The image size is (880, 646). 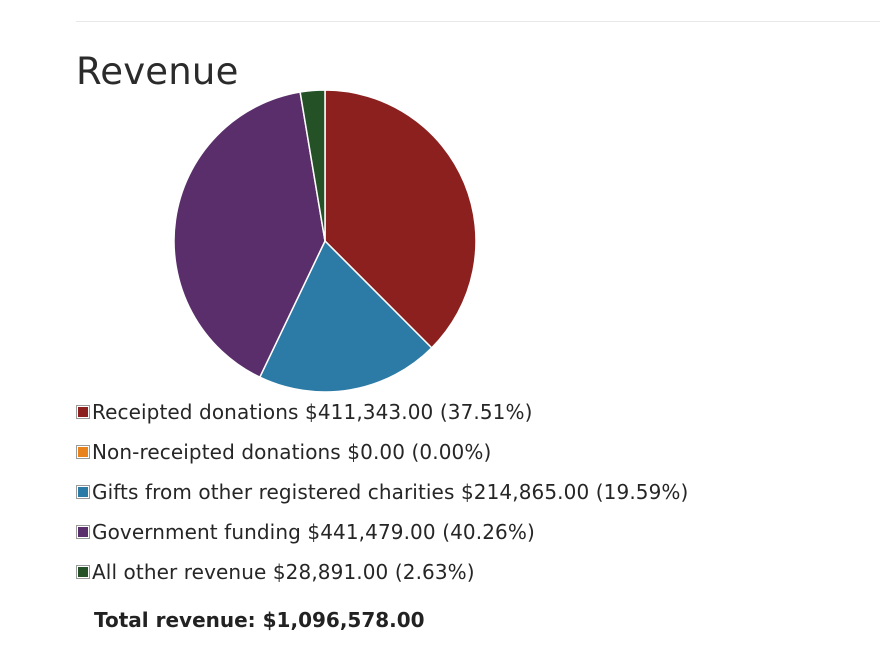 I want to click on legend-item-government-funding: Government funding $441,479.00 (40.26%), so click(x=382, y=532).